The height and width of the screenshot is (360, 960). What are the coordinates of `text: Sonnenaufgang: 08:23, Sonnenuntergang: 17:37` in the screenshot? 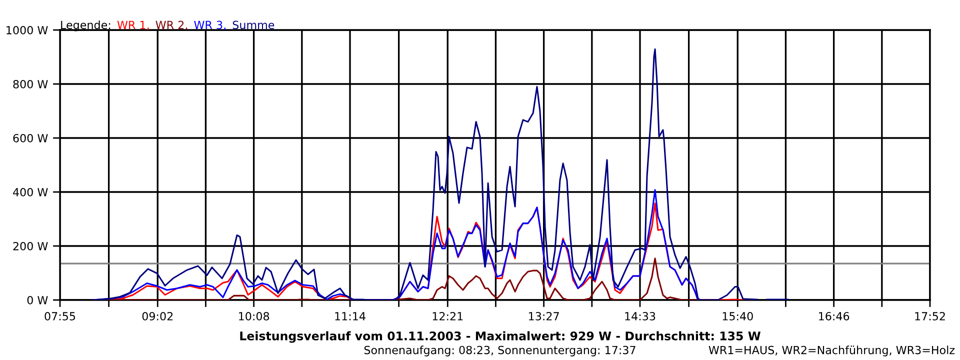 It's located at (500, 351).